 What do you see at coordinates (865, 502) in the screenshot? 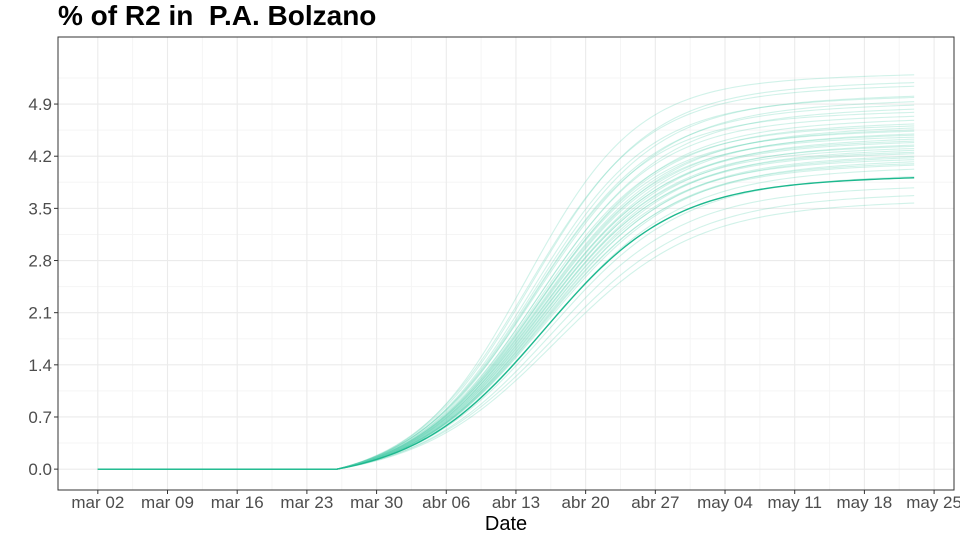
I see `x-tick-label: may 18` at bounding box center [865, 502].